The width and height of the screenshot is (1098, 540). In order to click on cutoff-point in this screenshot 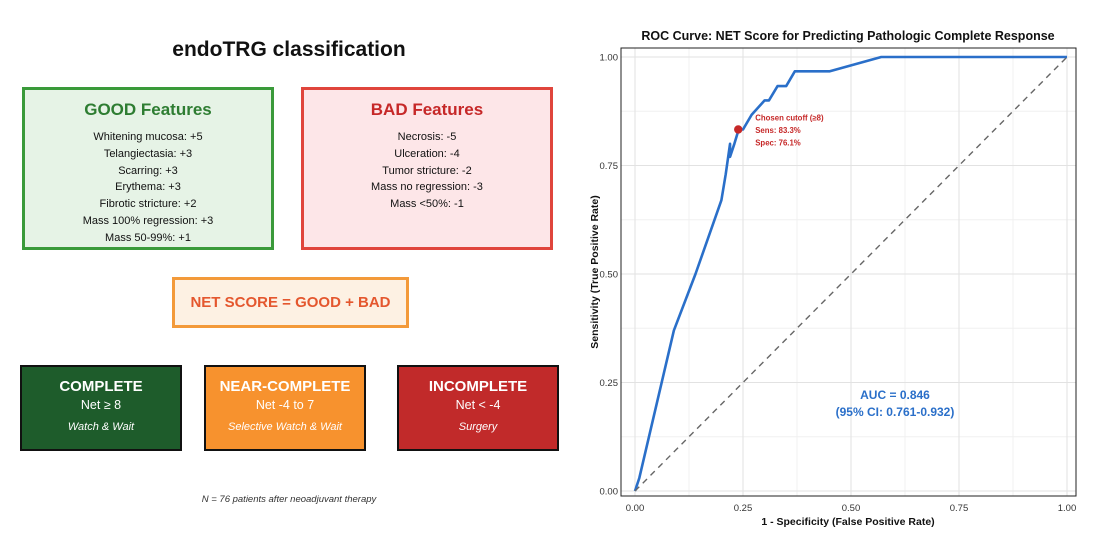, I will do `click(738, 129)`.